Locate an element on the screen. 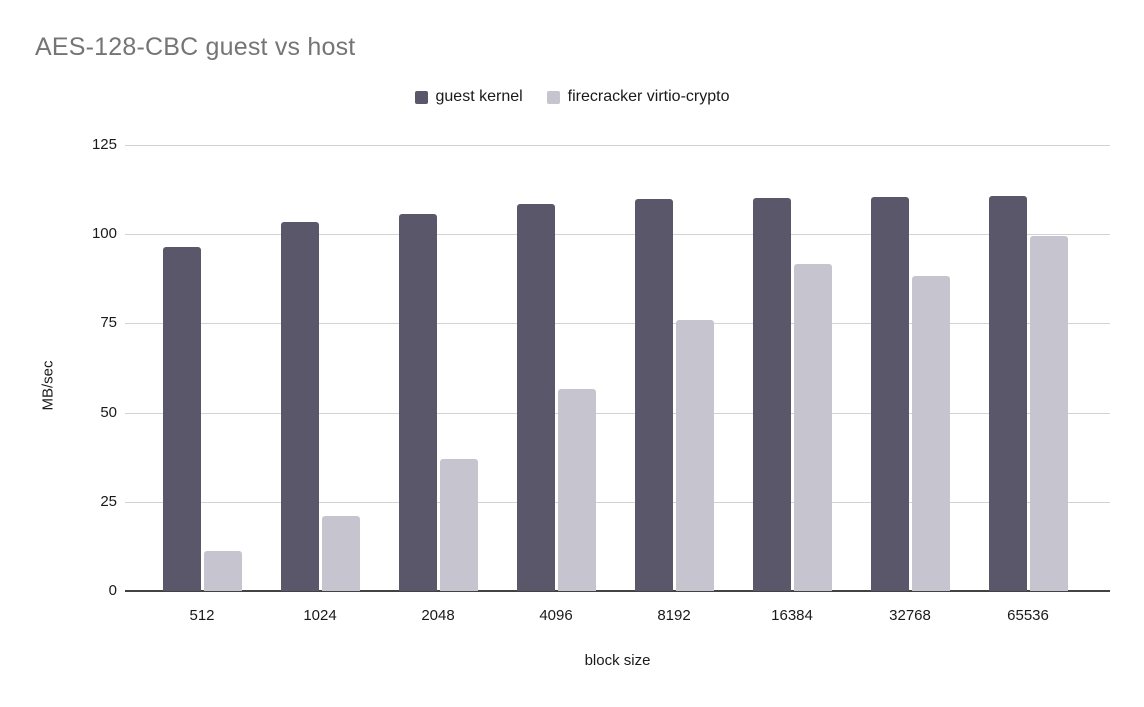 The width and height of the screenshot is (1144, 707). x-tick-label-8192: 8192 is located at coordinates (674, 615).